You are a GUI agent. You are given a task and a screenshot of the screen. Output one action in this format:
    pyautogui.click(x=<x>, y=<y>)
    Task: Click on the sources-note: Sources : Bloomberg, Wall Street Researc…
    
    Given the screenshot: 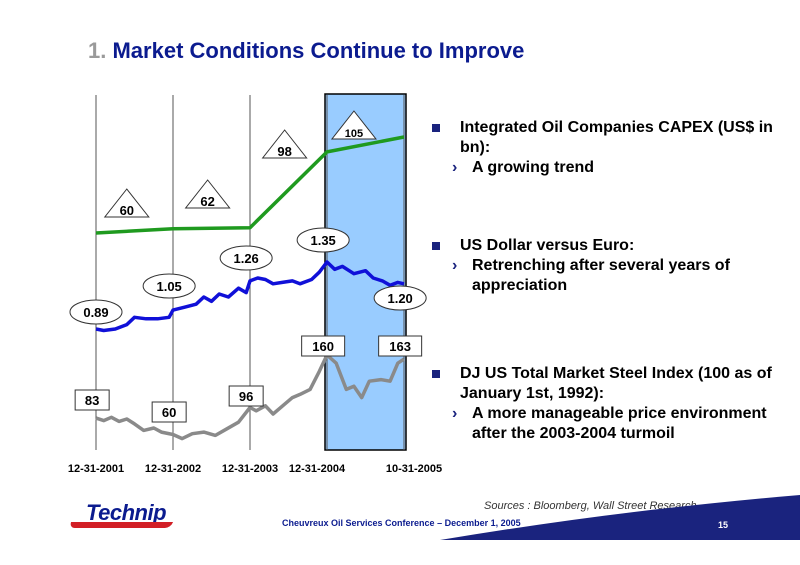 What is the action you would take?
    pyautogui.click(x=590, y=506)
    